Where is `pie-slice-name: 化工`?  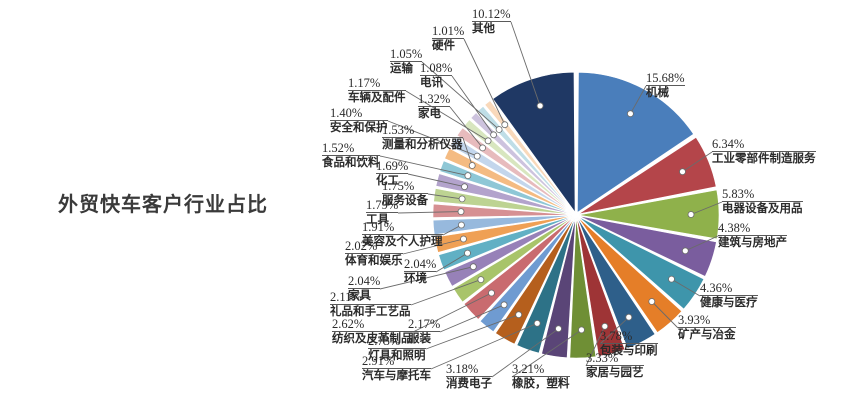
pie-slice-name: 化工 is located at coordinates (387, 181).